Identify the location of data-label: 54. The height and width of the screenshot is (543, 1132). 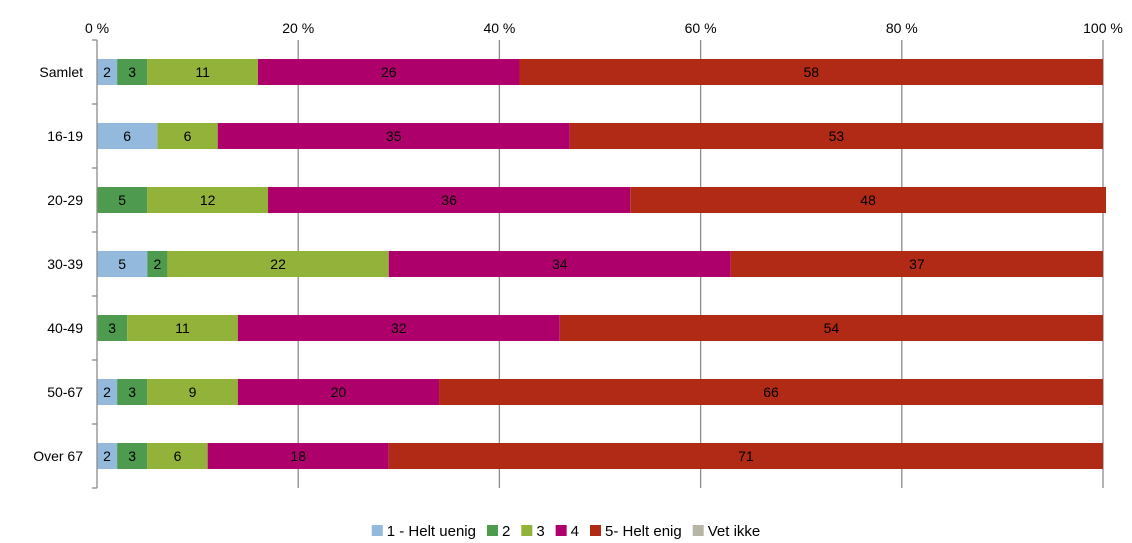
(832, 328).